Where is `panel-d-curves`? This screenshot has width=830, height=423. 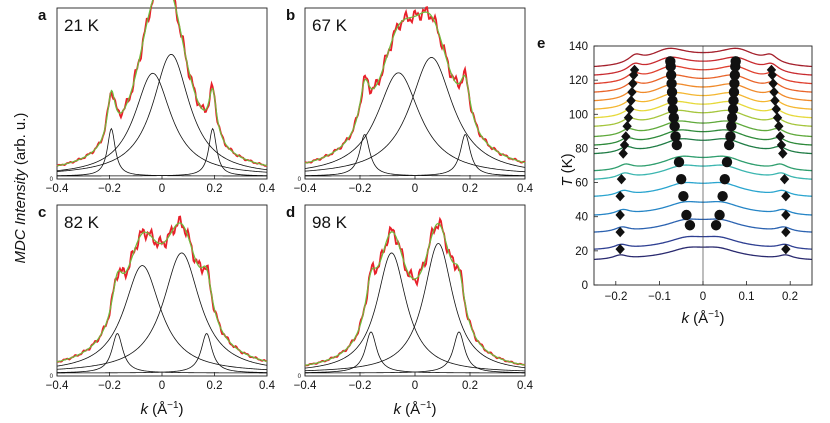
panel-d-curves is located at coordinates (415, 291).